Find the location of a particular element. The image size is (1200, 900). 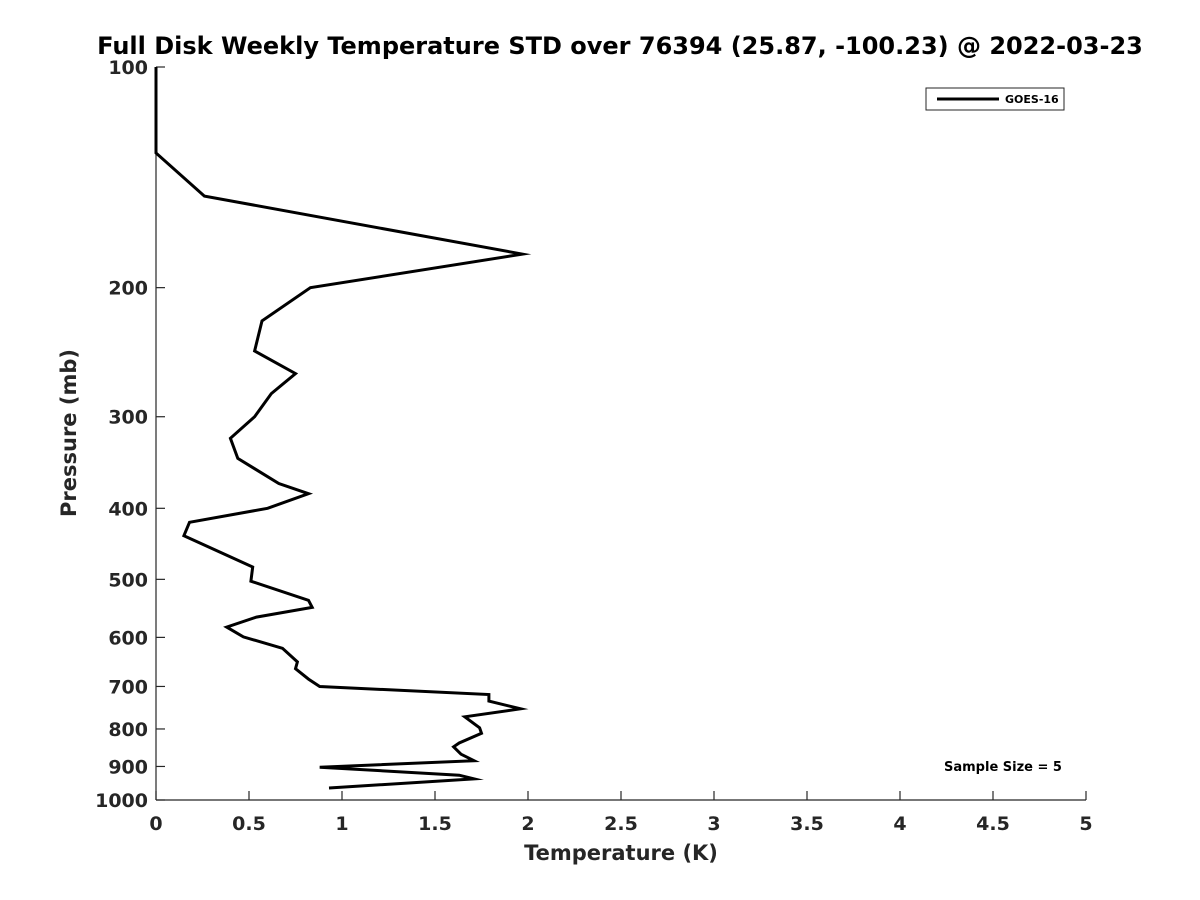

x-tick-label: 1.5 is located at coordinates (435, 824).